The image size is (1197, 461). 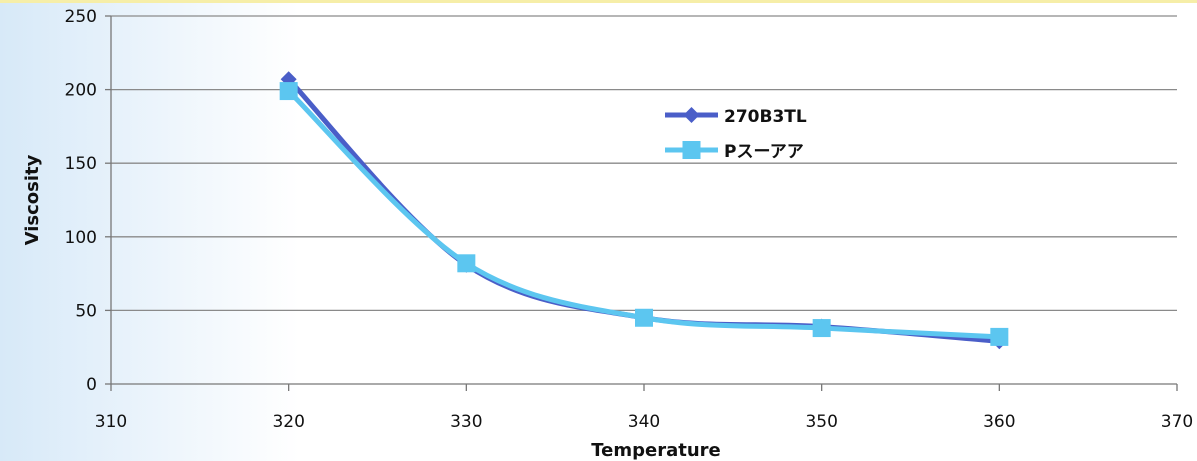 I want to click on x-tick-labels: 310 320 330 340 350 360 370, so click(x=644, y=422).